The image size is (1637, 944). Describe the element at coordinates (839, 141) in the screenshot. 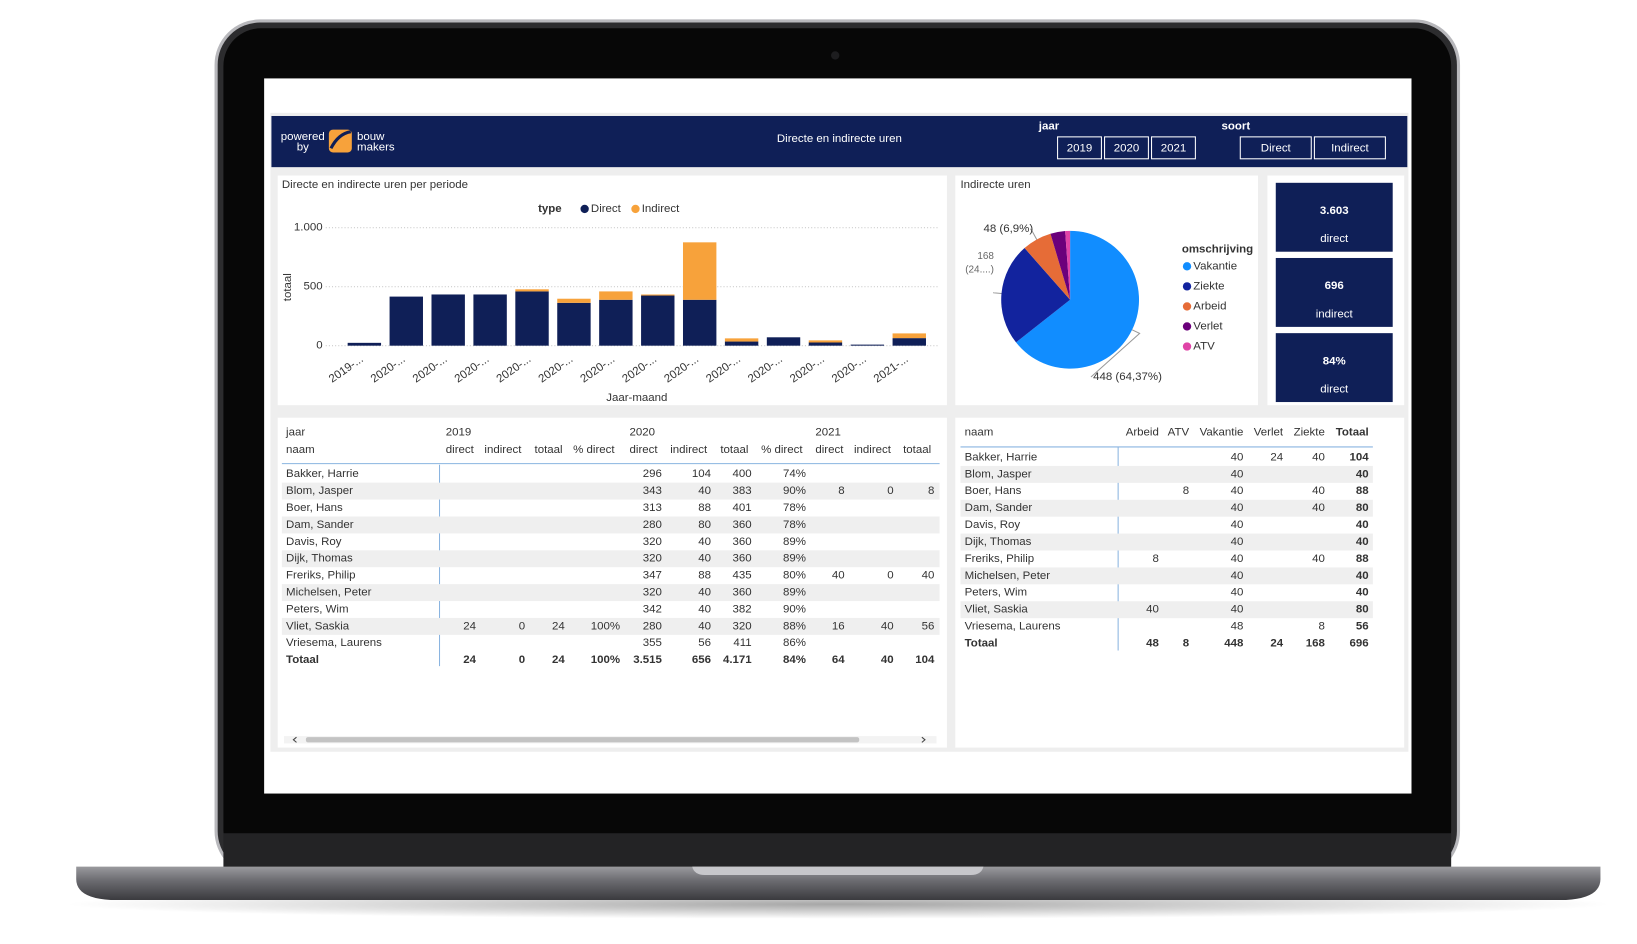

I see `header-bar` at that location.